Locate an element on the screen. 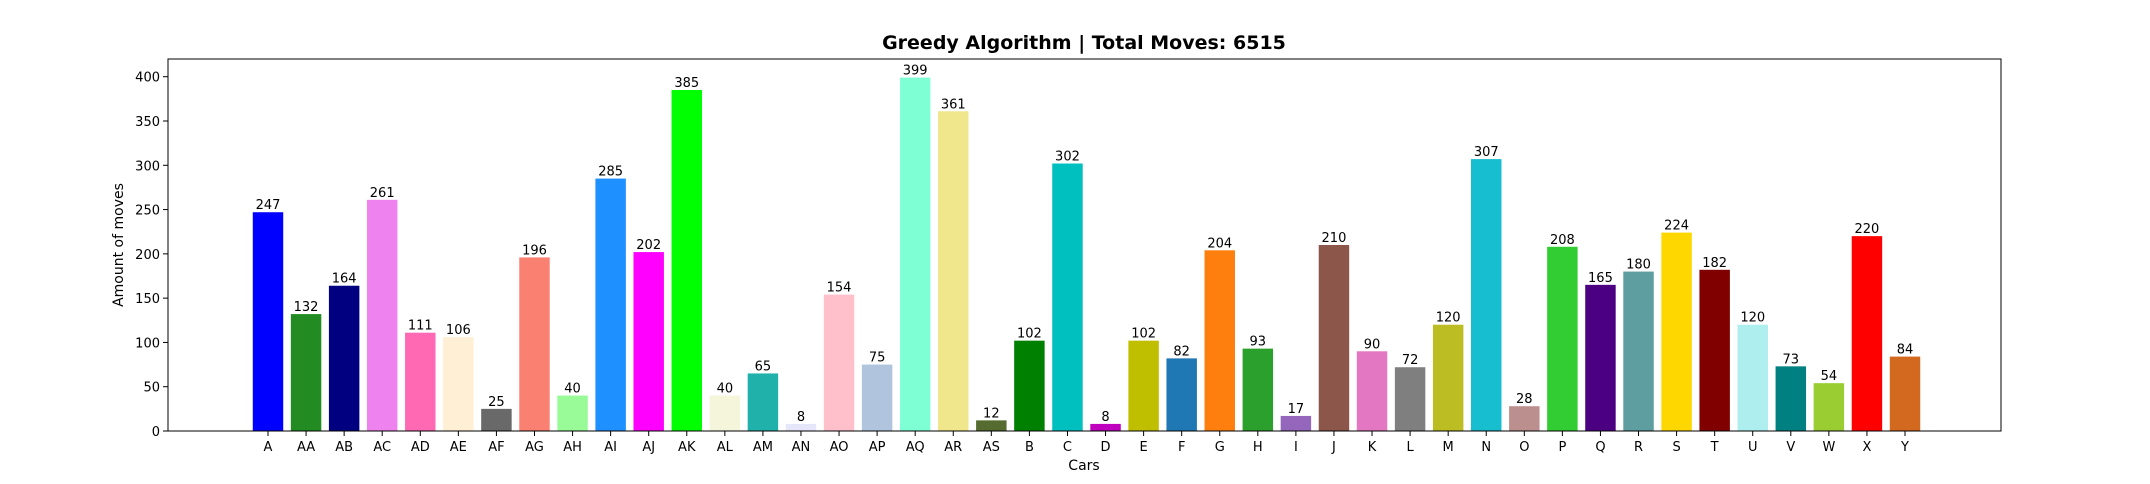 The height and width of the screenshot is (484, 2150). x-tick-label-AC: AC is located at coordinates (382, 447).